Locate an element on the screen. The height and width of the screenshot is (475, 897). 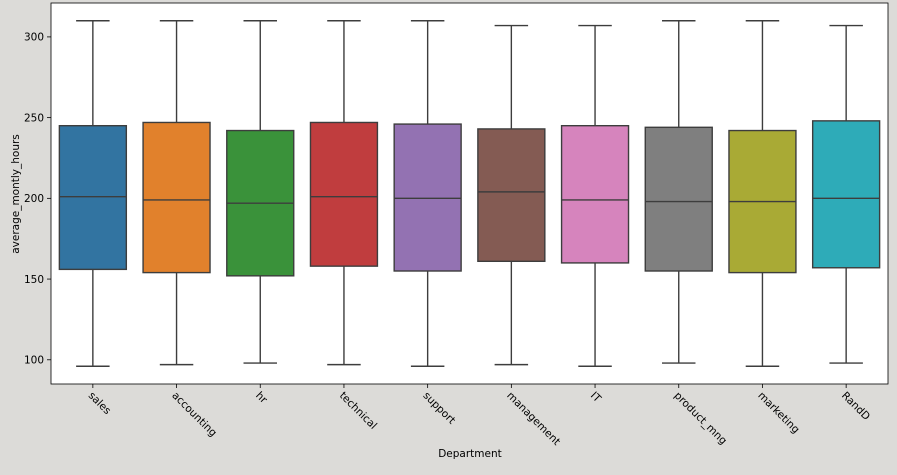
box-product_mng is located at coordinates (678, 192).